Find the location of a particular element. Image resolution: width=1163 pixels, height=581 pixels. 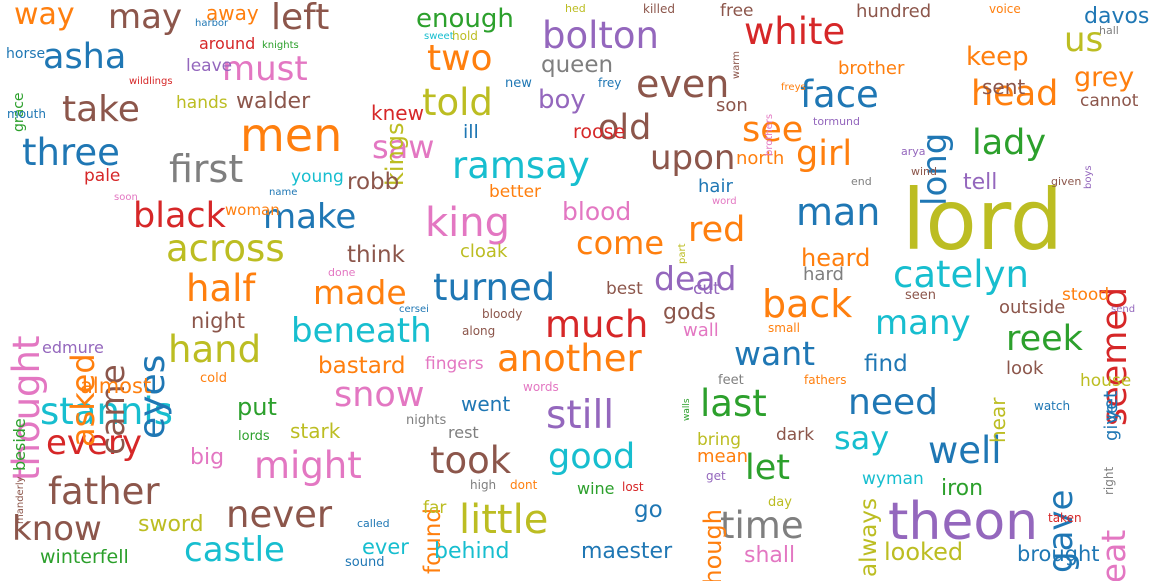

word-take: take is located at coordinates (101, 109).